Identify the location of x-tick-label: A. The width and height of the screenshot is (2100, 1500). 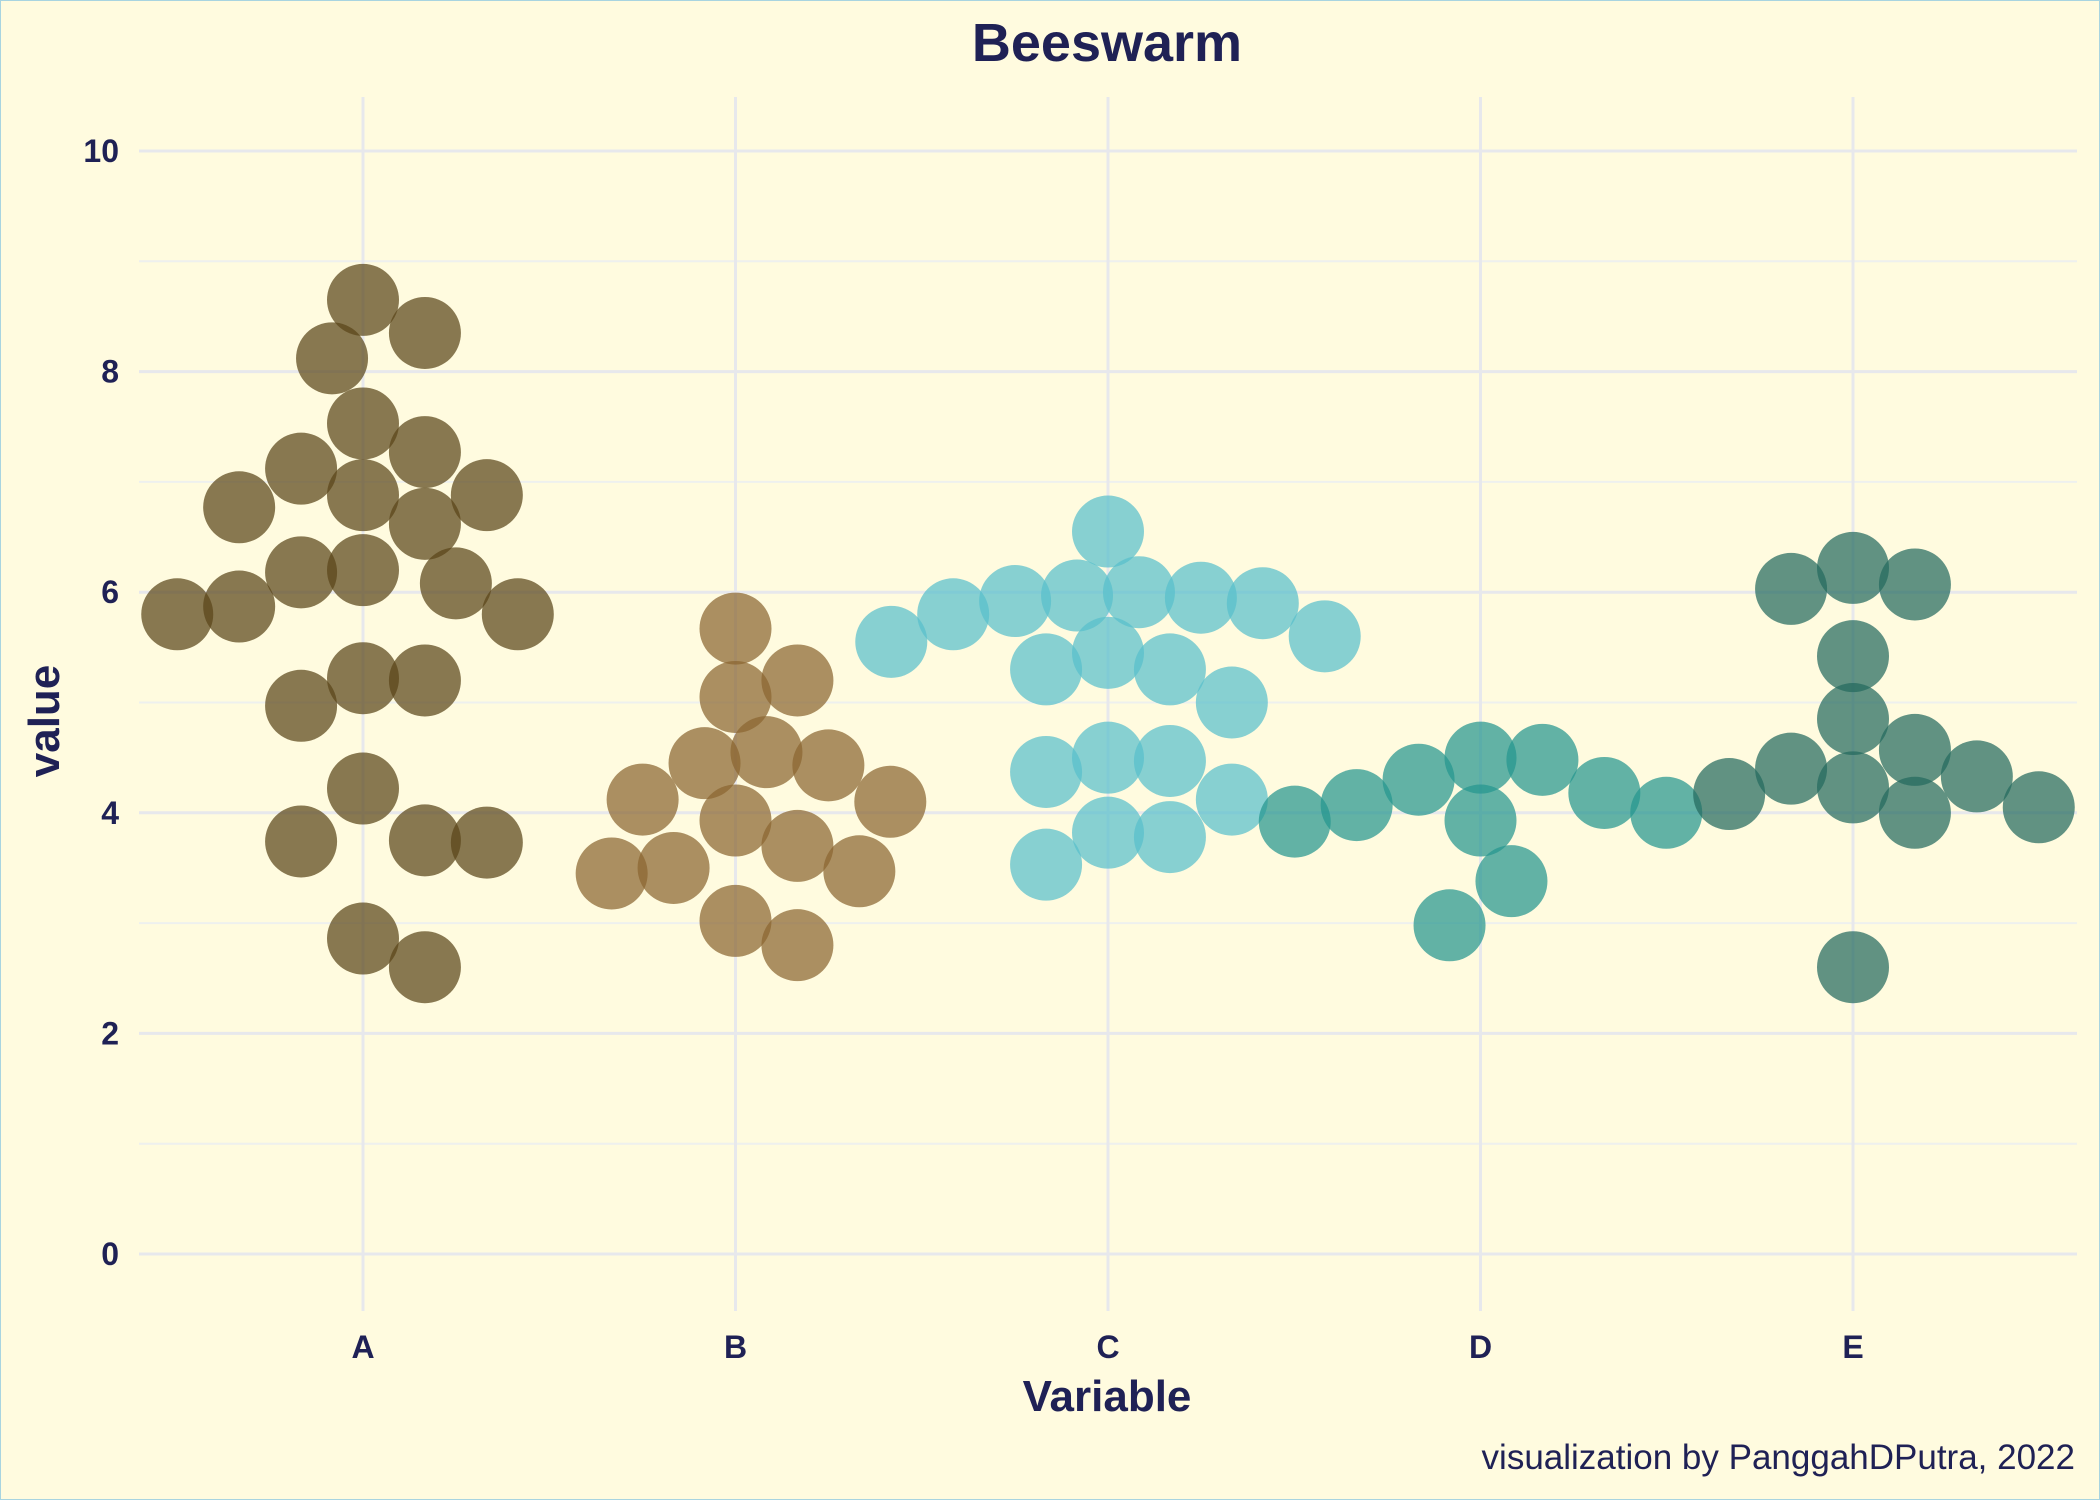
(362, 1347).